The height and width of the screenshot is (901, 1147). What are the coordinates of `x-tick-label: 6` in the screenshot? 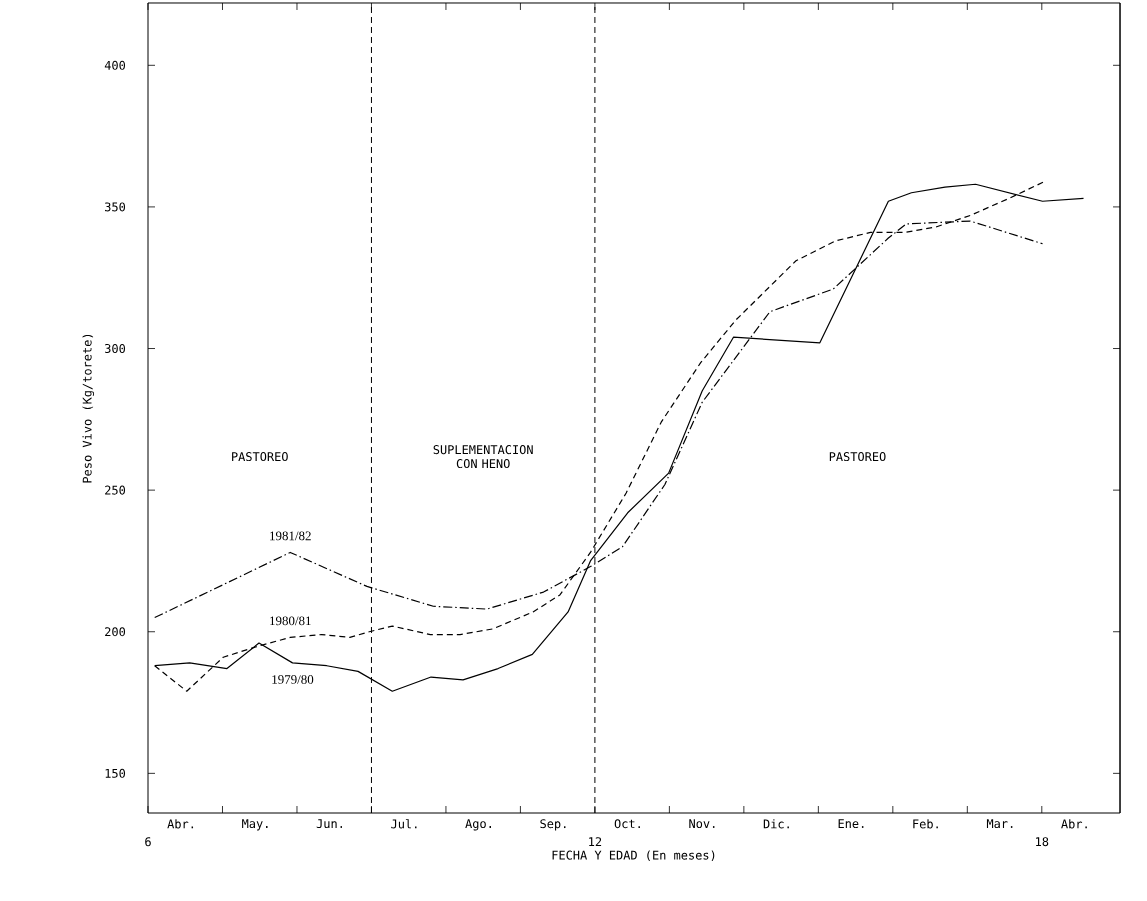 It's located at (148, 842).